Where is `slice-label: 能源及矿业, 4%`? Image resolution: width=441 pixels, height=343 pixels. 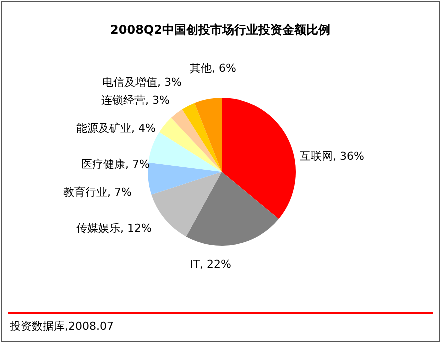
slice-label: 能源及矿业, 4% is located at coordinates (116, 128).